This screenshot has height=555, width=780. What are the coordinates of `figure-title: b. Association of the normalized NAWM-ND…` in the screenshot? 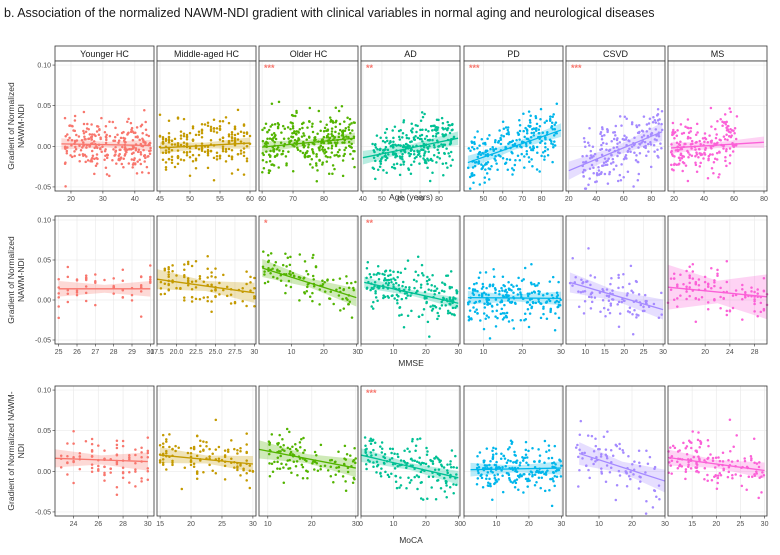 It's located at (329, 13).